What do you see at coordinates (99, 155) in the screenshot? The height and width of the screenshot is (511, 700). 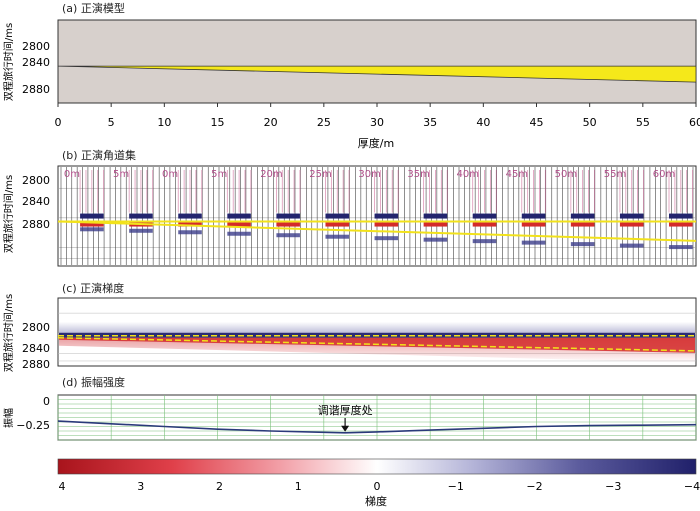 I see `panel-b-caption: (b) 正演角道集` at bounding box center [99, 155].